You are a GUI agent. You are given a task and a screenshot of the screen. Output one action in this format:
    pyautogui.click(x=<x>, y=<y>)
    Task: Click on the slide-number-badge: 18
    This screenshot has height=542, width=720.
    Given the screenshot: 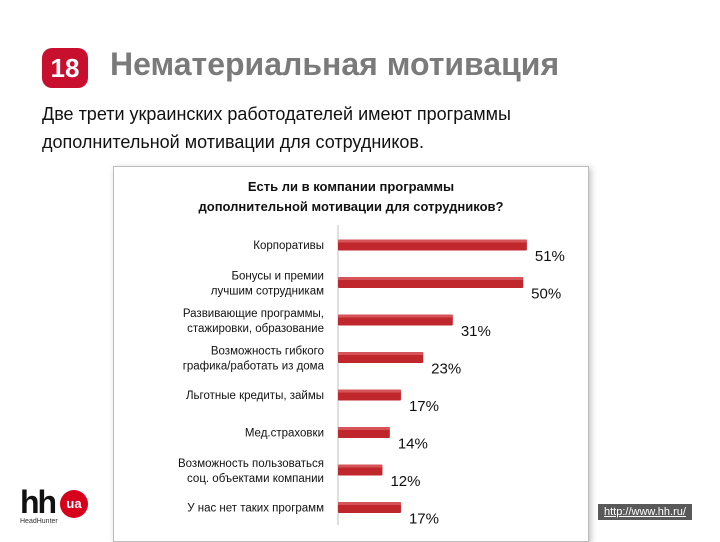 What is the action you would take?
    pyautogui.click(x=65, y=68)
    